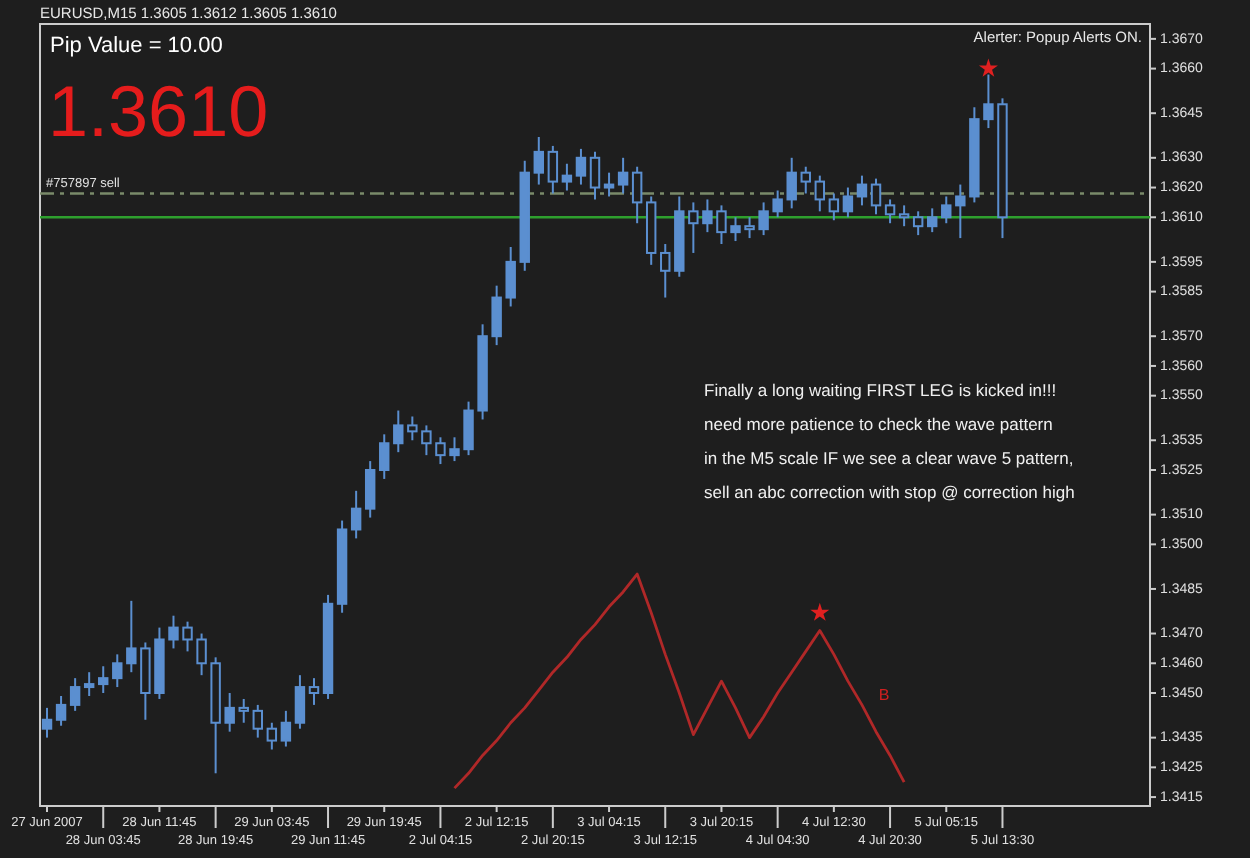  Describe the element at coordinates (884, 695) in the screenshot. I see `annotation: B` at that location.